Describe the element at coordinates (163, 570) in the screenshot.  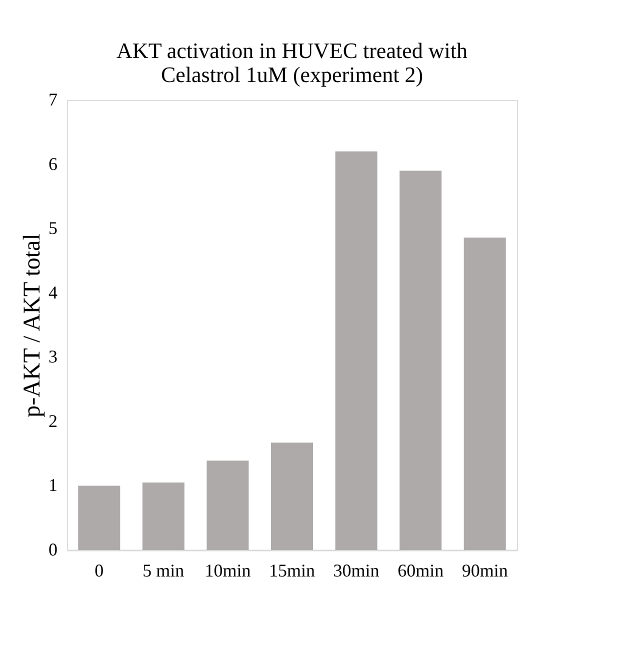
I see `x-tick-label: 5 min` at that location.